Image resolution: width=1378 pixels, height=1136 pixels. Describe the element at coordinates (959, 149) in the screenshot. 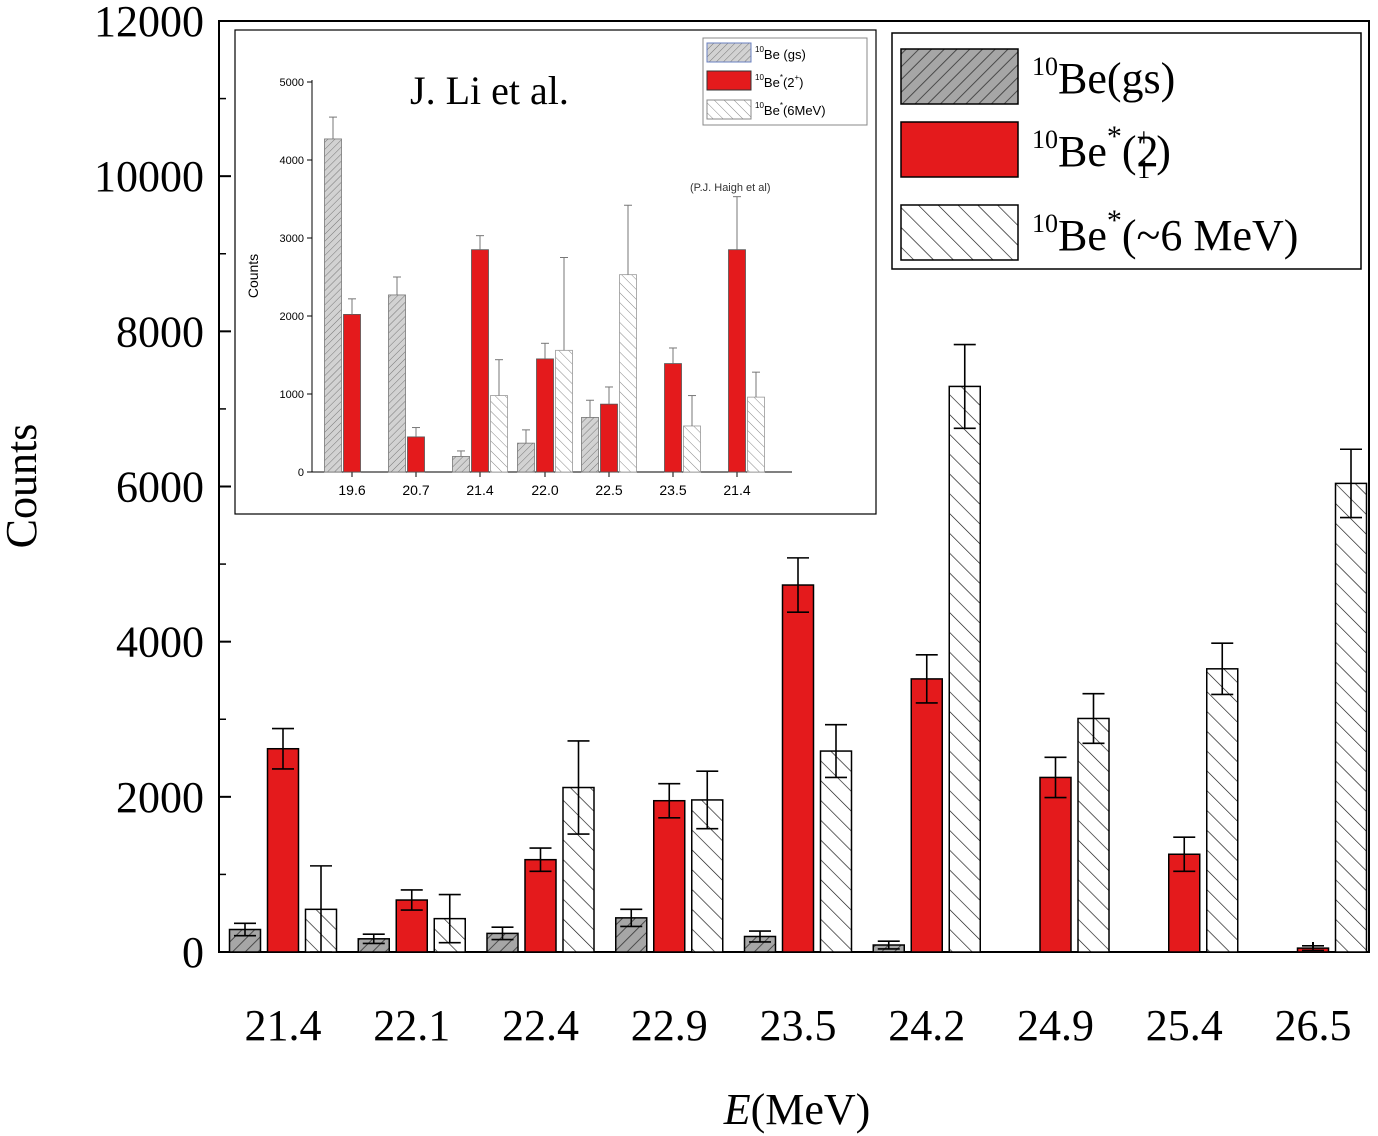

I see `legend-swatch-be-2plus` at that location.